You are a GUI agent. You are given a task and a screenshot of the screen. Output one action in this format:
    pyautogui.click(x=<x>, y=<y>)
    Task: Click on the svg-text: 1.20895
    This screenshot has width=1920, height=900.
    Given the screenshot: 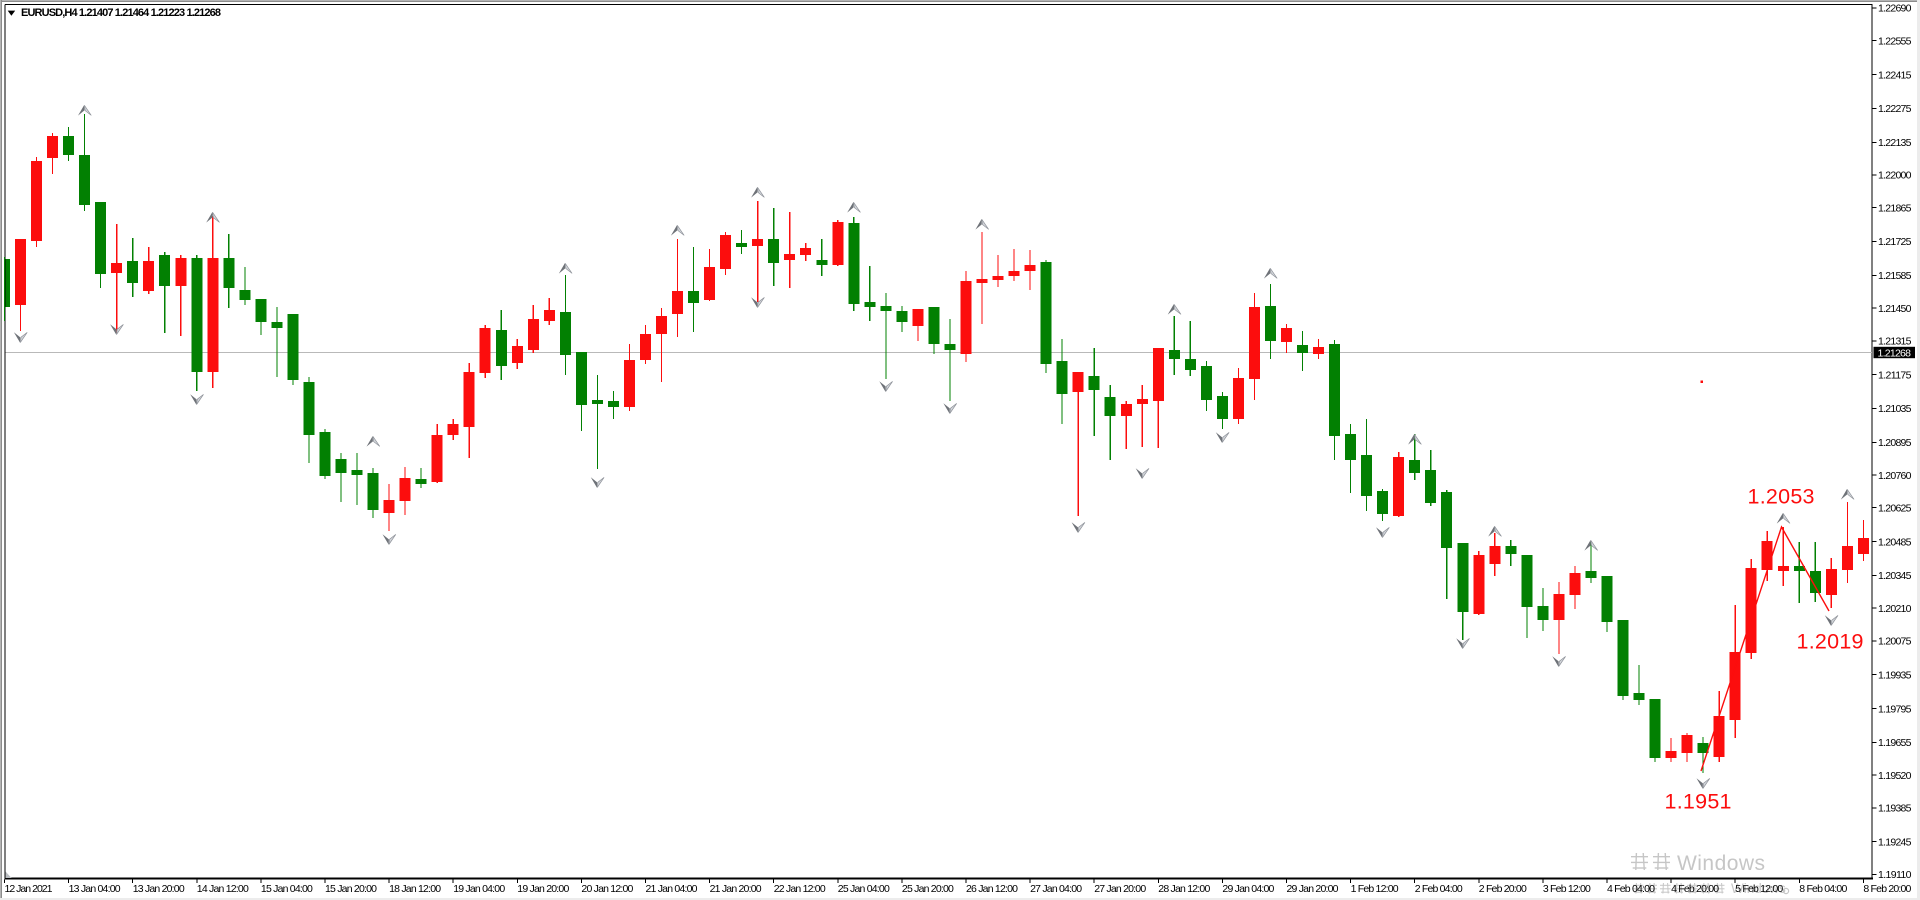 What is the action you would take?
    pyautogui.click(x=1895, y=443)
    